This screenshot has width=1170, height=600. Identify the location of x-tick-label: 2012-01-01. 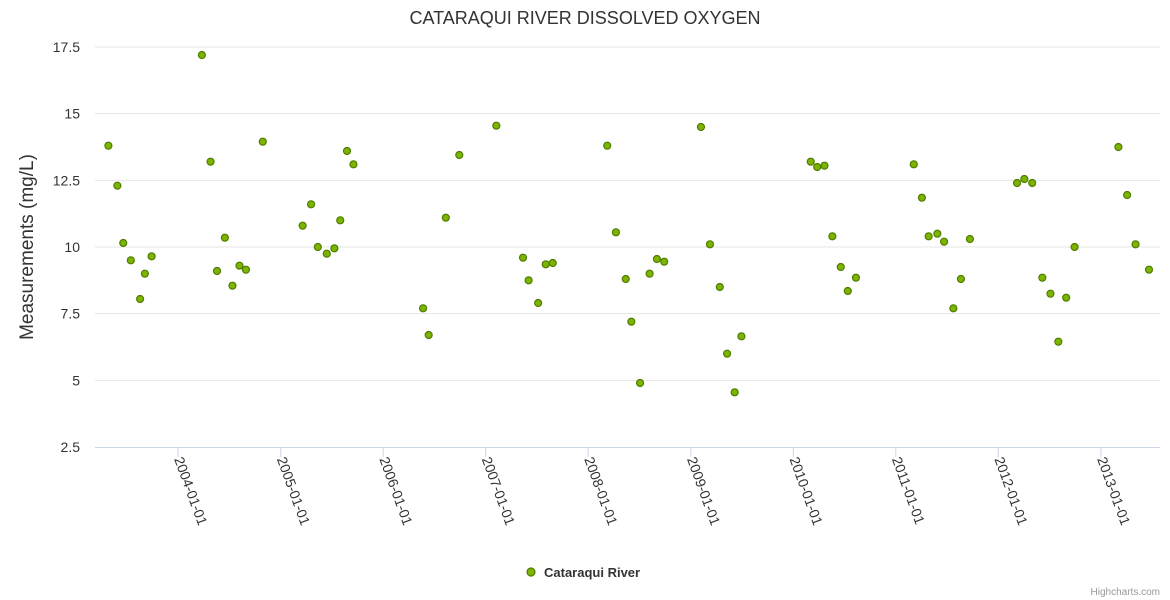
(1011, 491).